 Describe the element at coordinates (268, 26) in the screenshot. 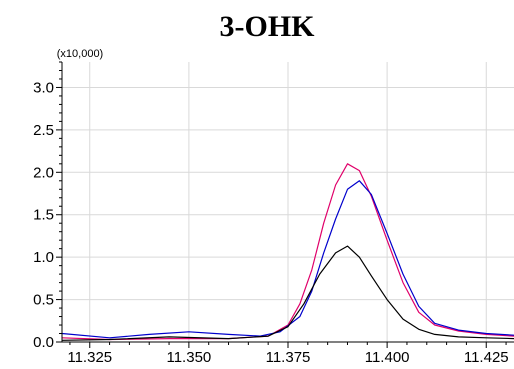

I see `chart-title: 3-OHK` at that location.